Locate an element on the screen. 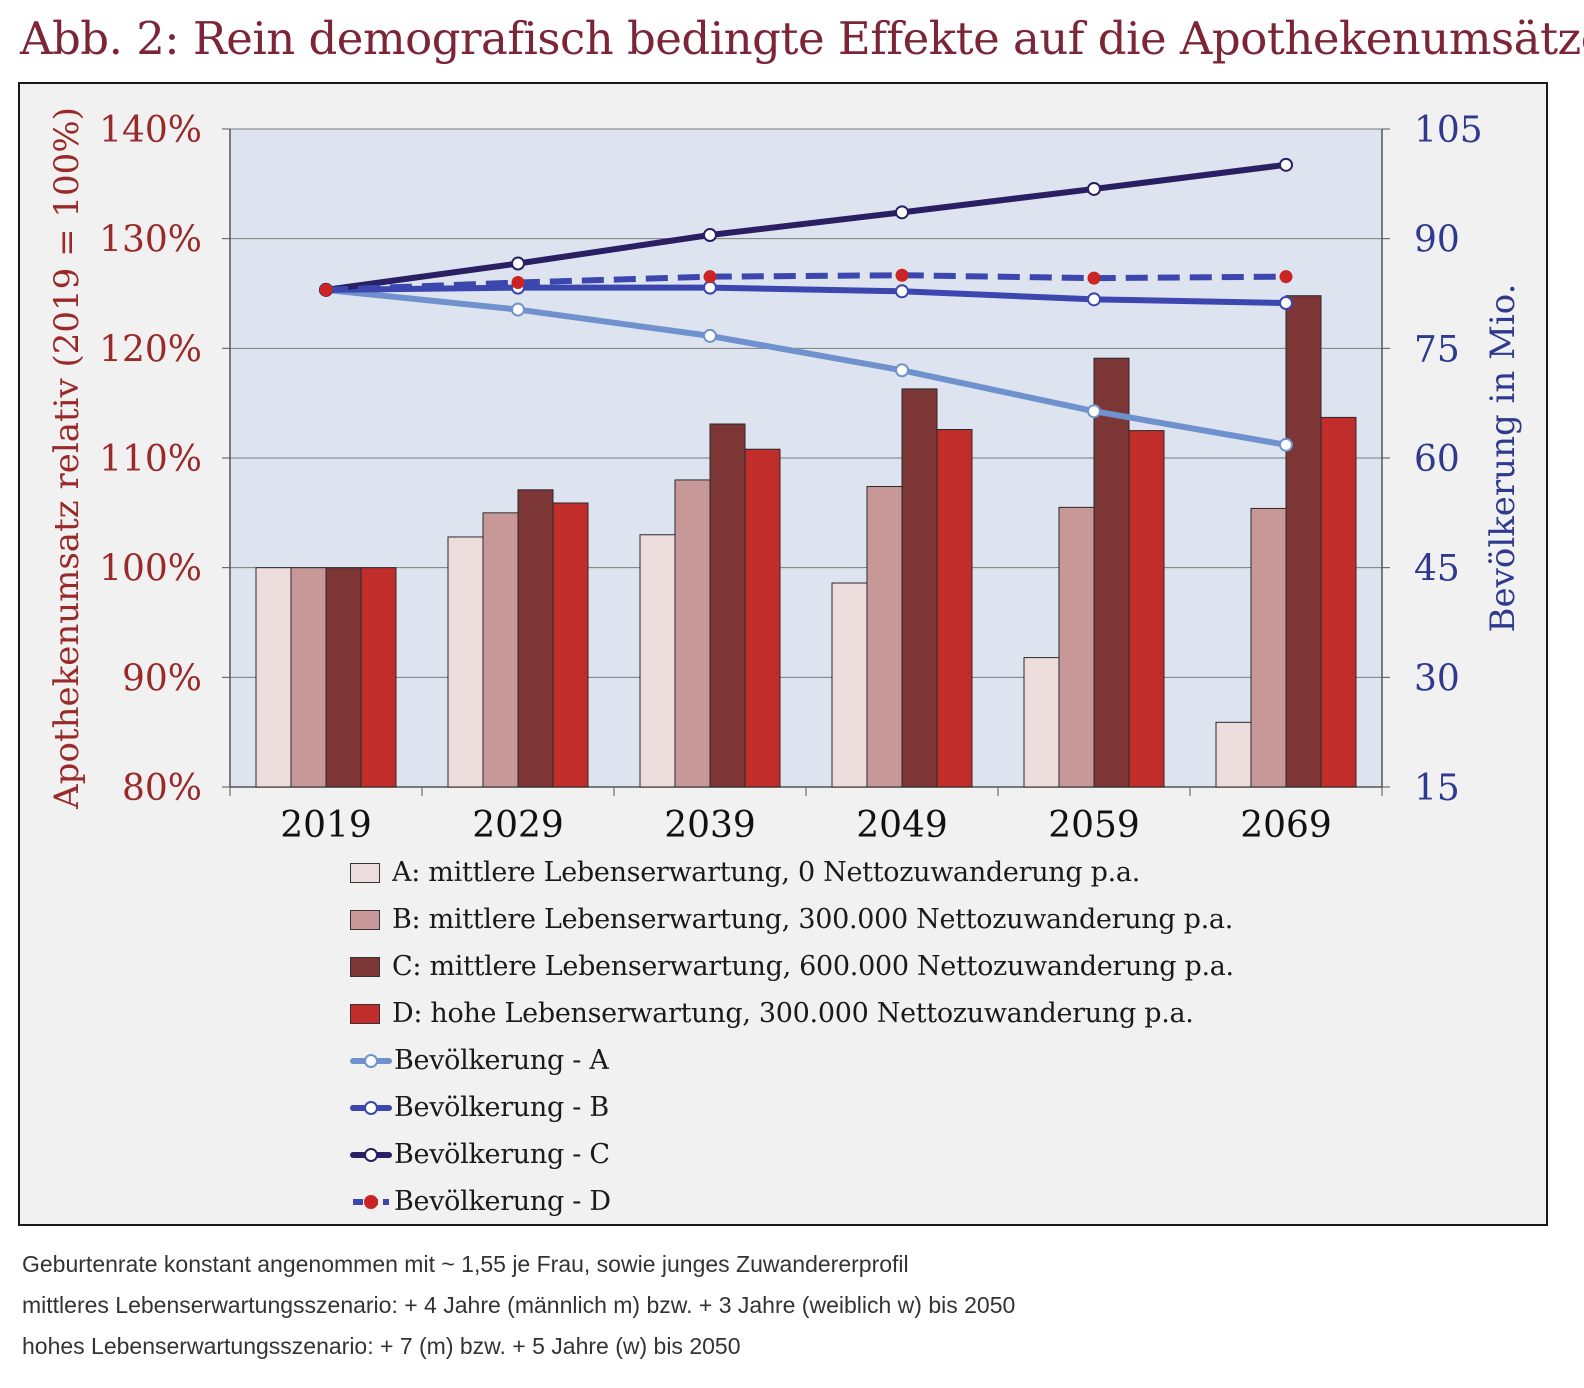  marker-pop-D-2069 is located at coordinates (1286, 277).